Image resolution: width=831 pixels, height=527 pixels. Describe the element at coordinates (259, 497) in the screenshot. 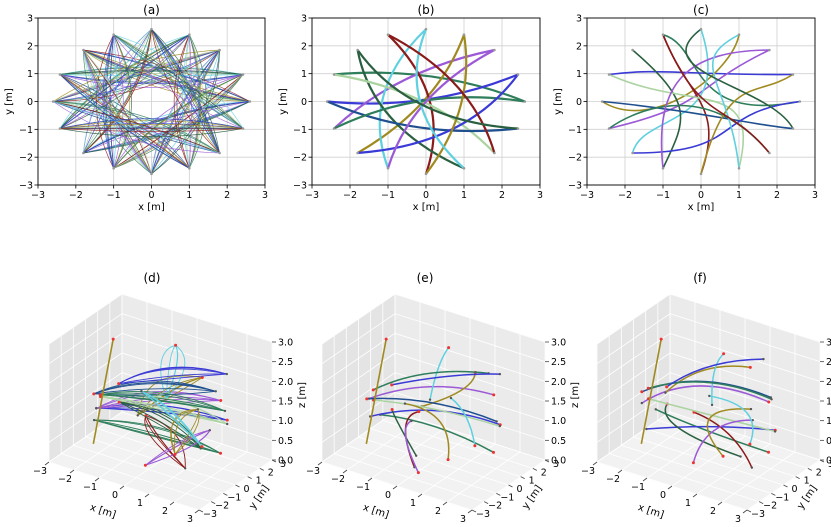

I see `y-axis-label: y [m]` at that location.